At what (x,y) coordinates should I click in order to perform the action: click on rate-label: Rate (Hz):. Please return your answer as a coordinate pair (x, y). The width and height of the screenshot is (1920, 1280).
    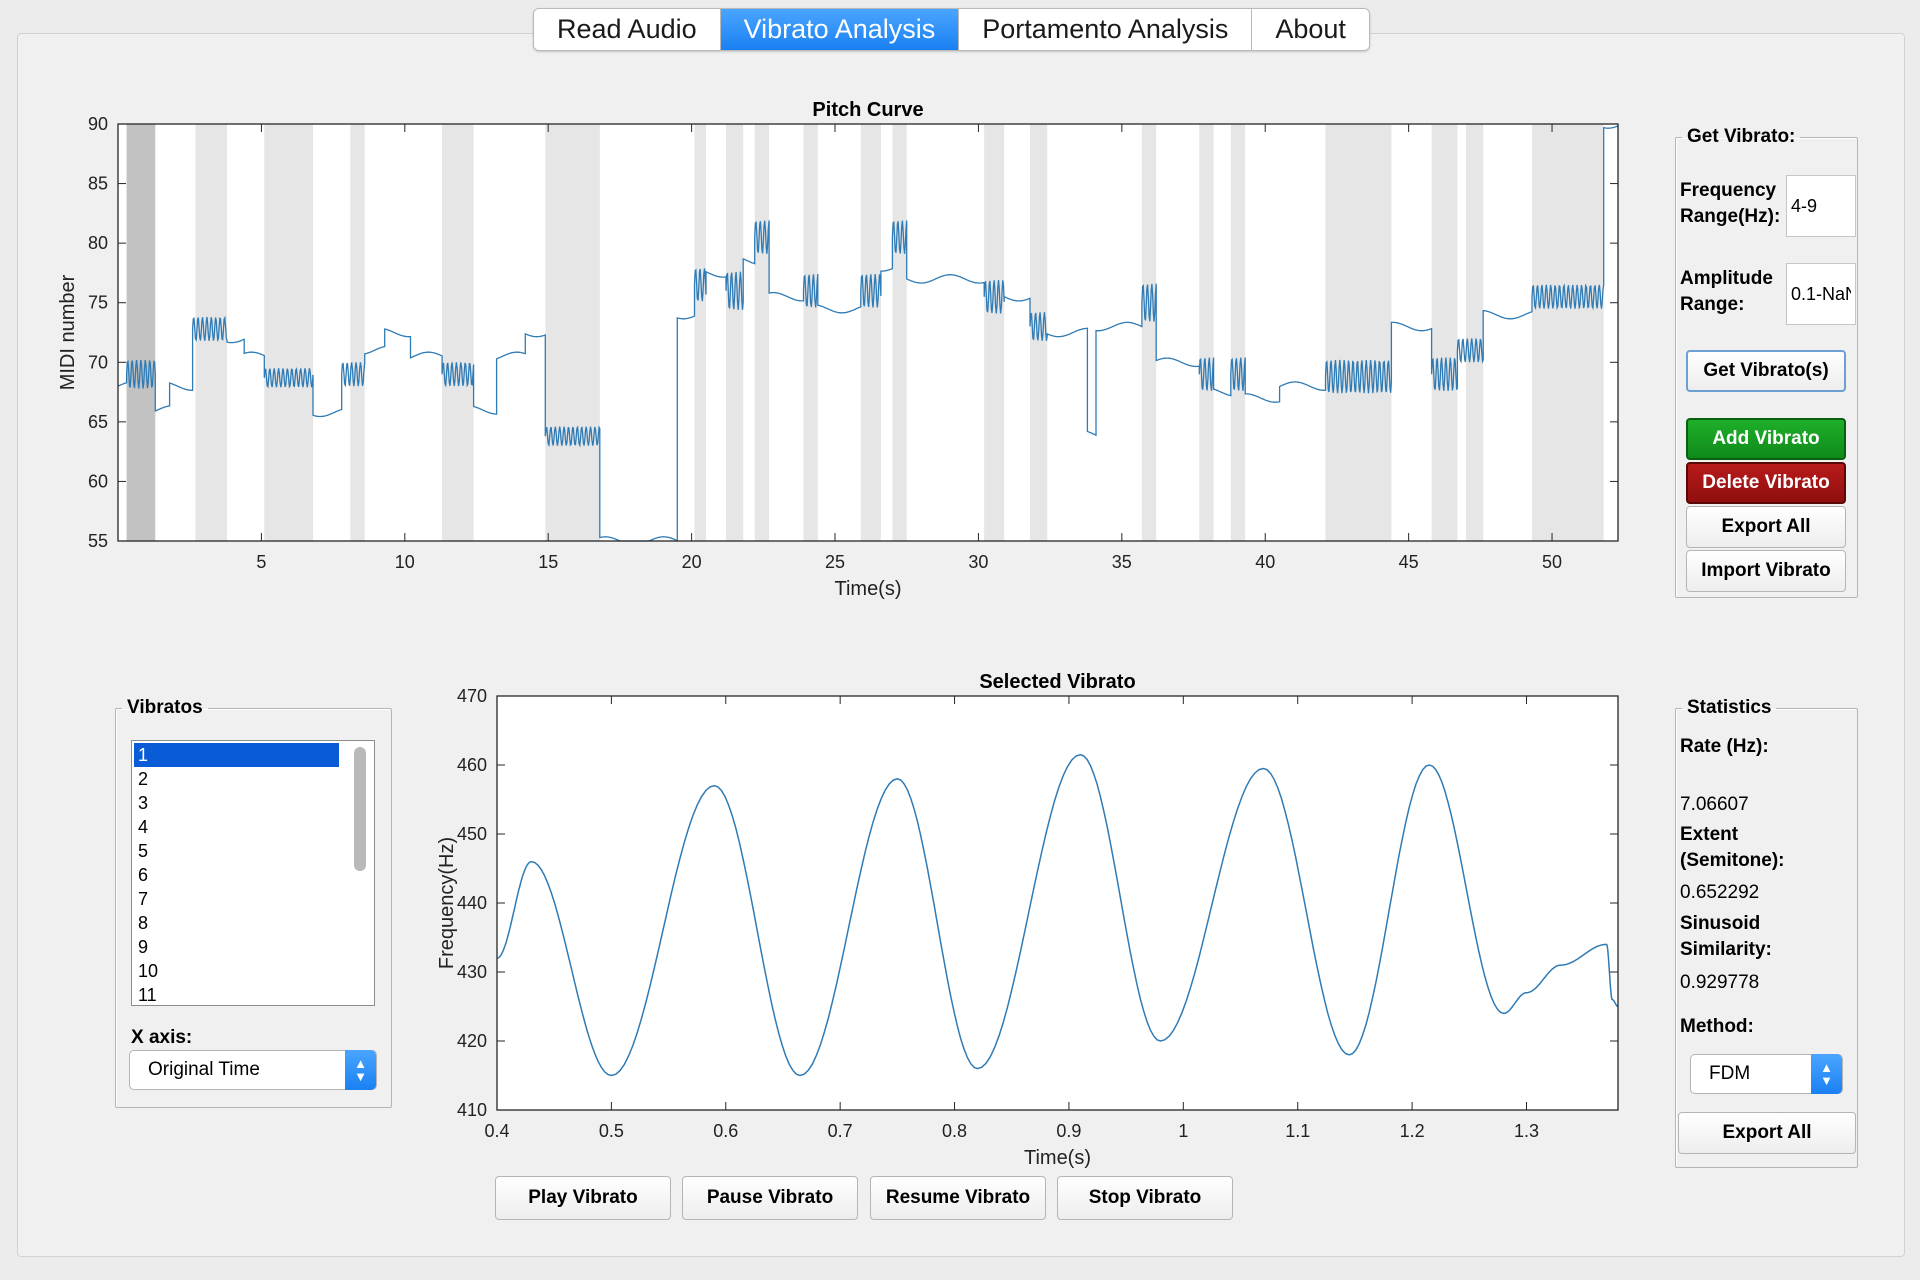
    Looking at the image, I should click on (1724, 746).